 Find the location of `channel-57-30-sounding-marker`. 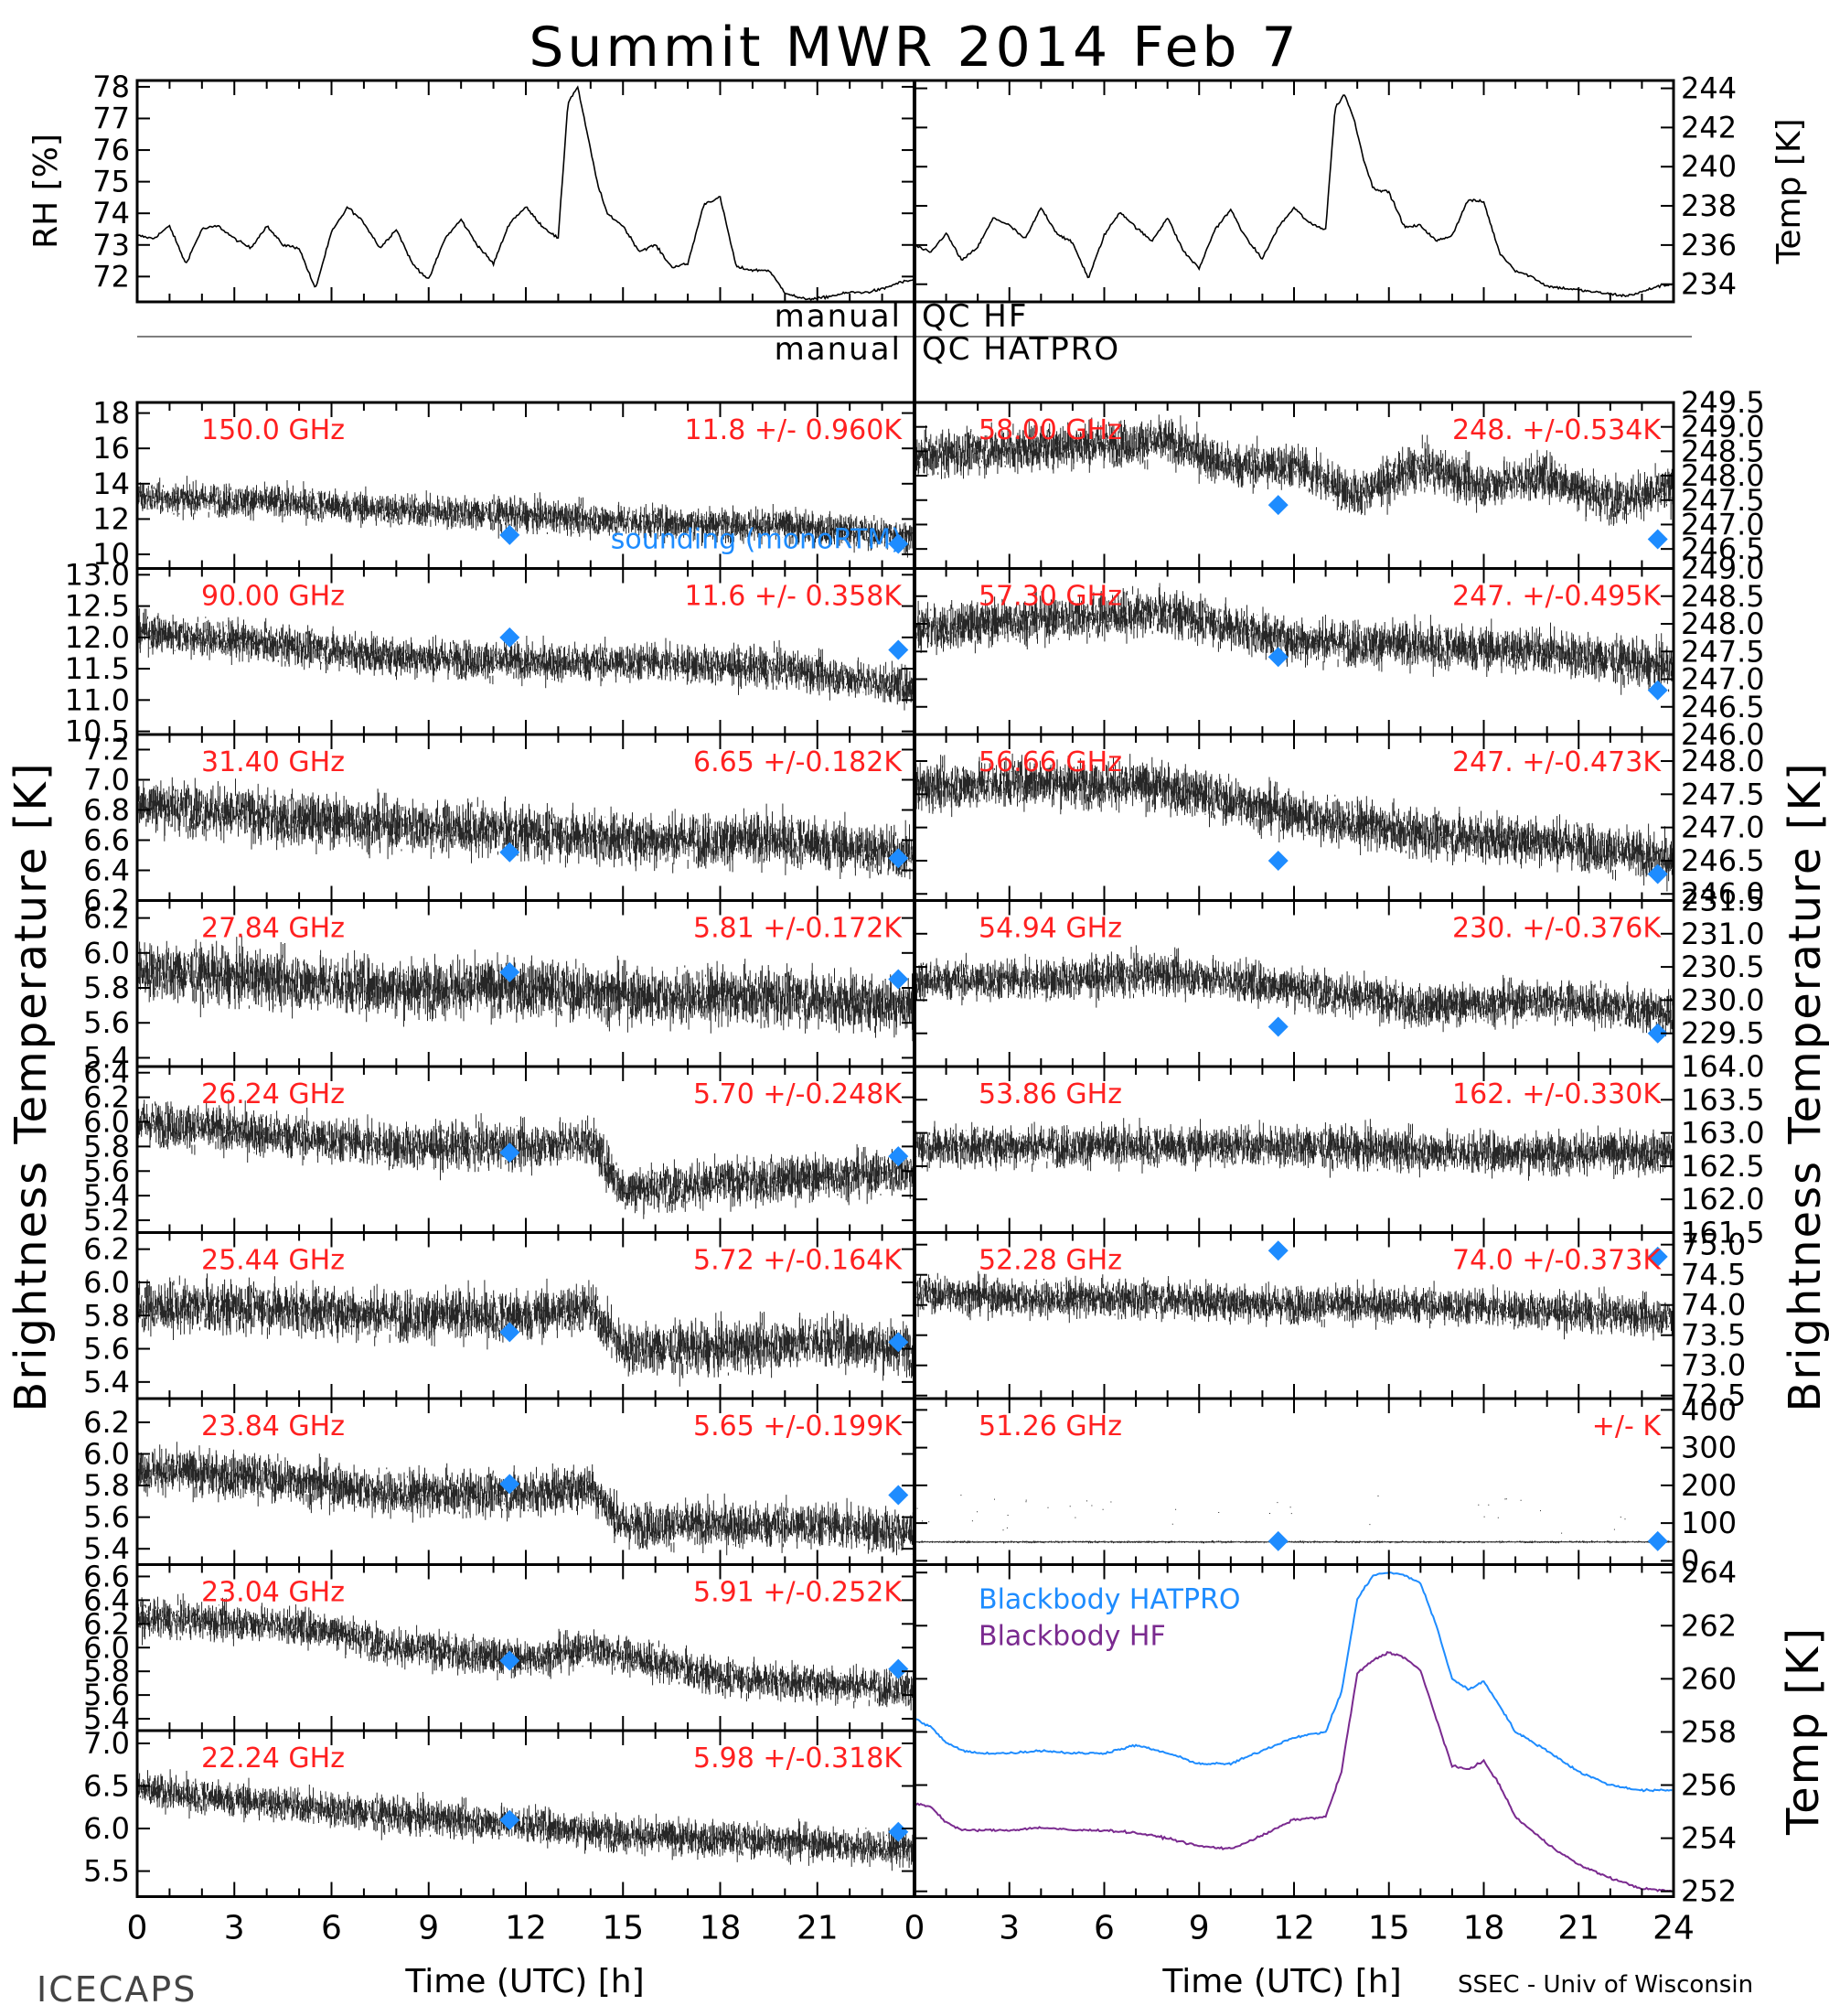

channel-57-30-sounding-marker is located at coordinates (1657, 690).